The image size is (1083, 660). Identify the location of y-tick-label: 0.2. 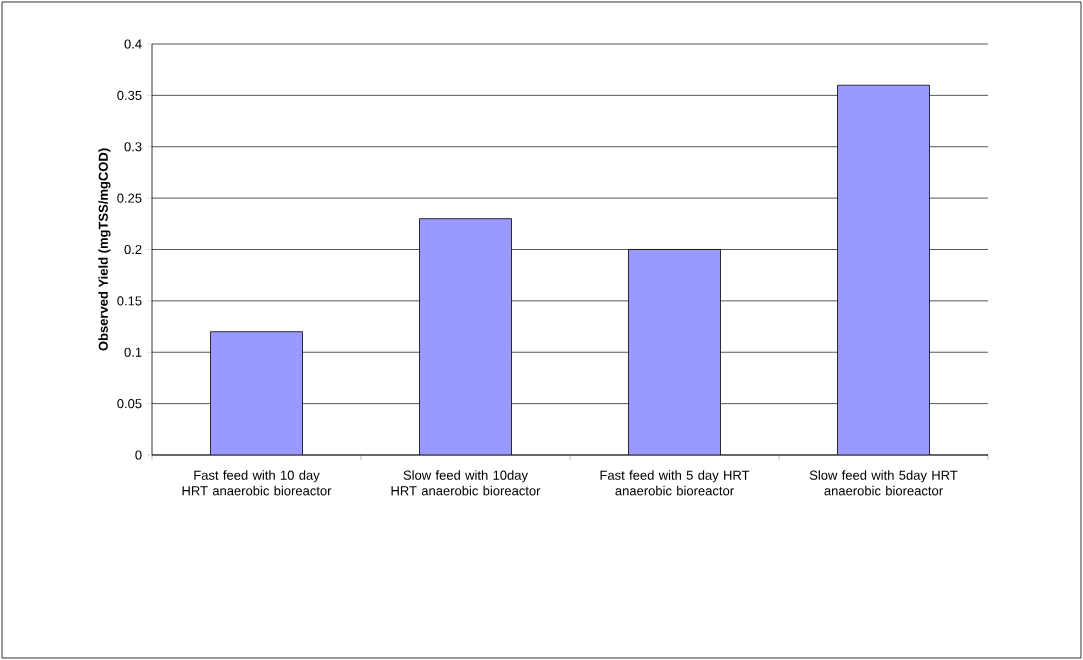
(133, 249).